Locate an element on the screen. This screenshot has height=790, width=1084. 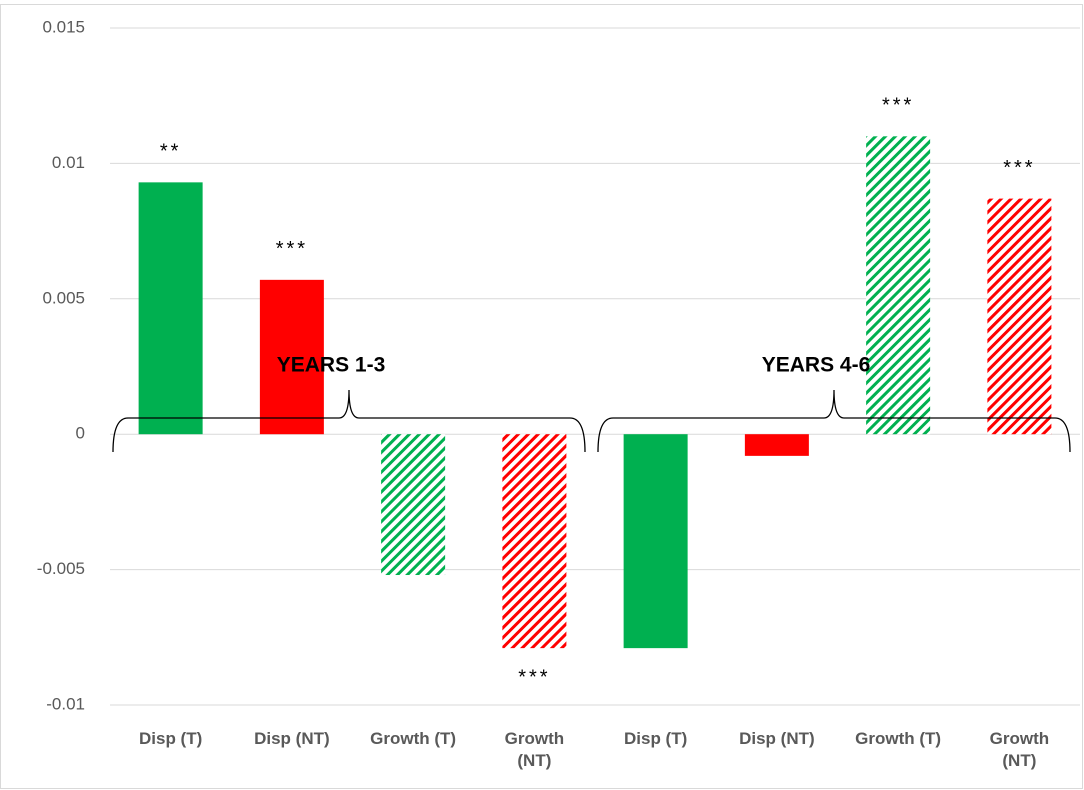
y-tick-label: 0 is located at coordinates (80, 433).